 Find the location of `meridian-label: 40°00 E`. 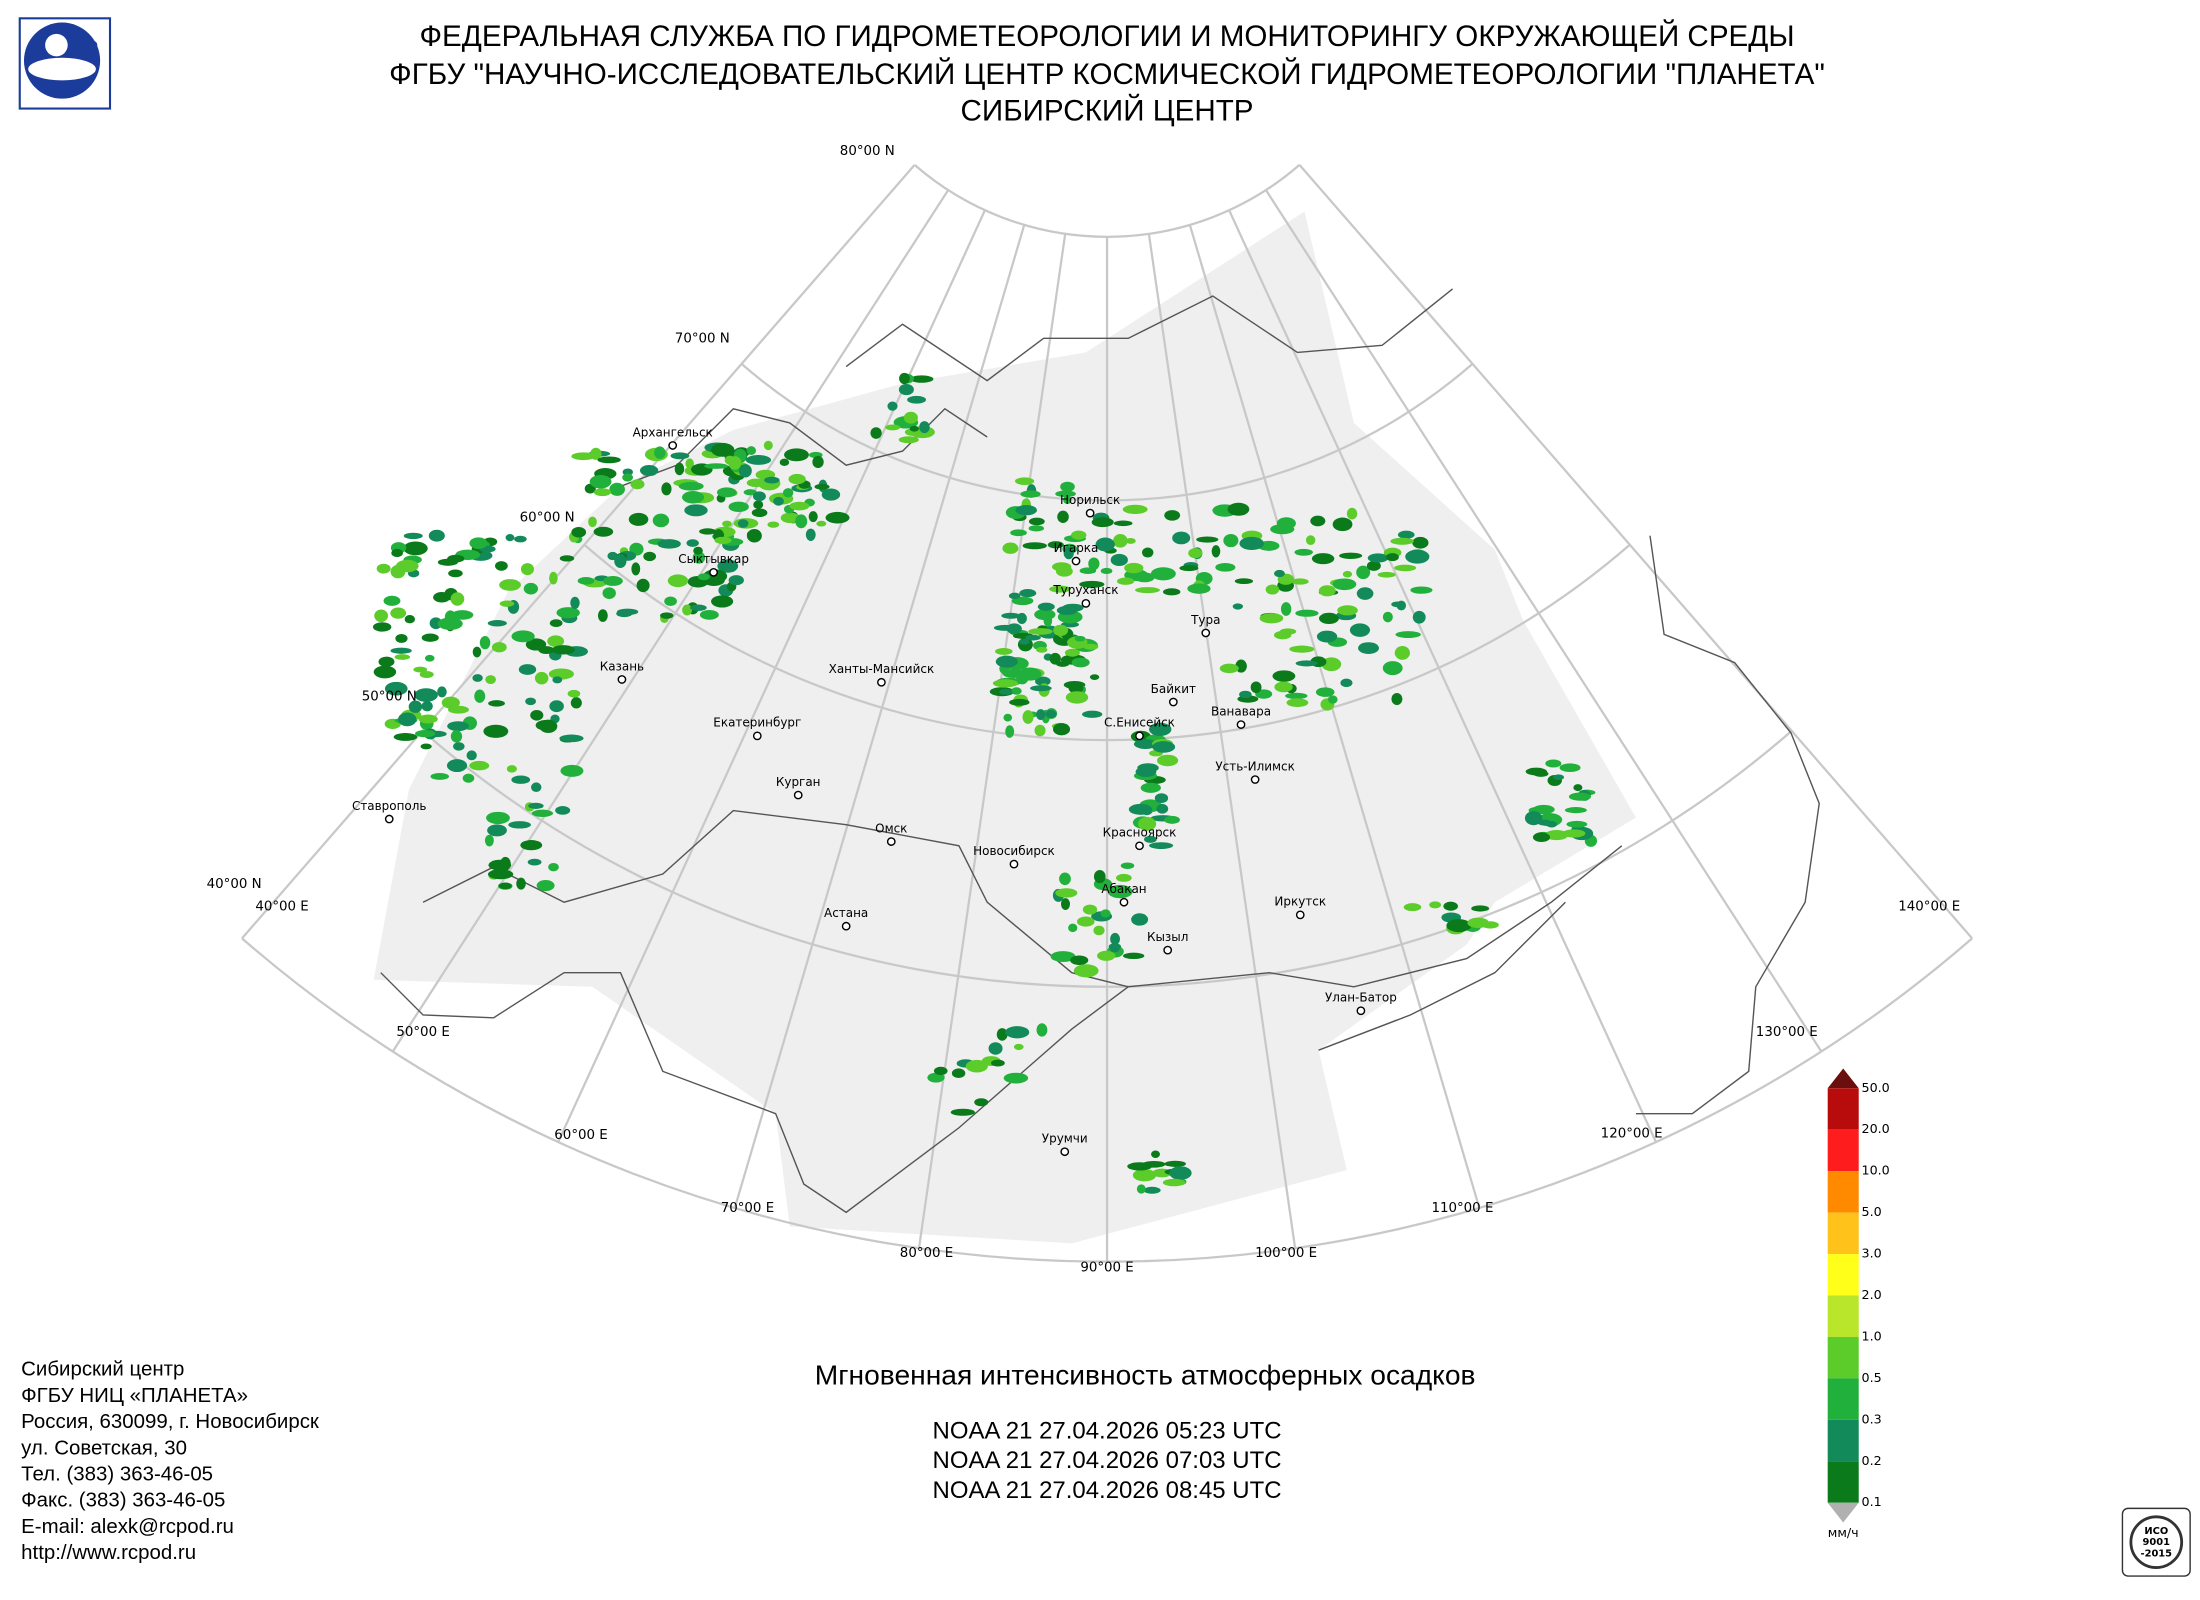

meridian-label: 40°00 E is located at coordinates (281, 906).